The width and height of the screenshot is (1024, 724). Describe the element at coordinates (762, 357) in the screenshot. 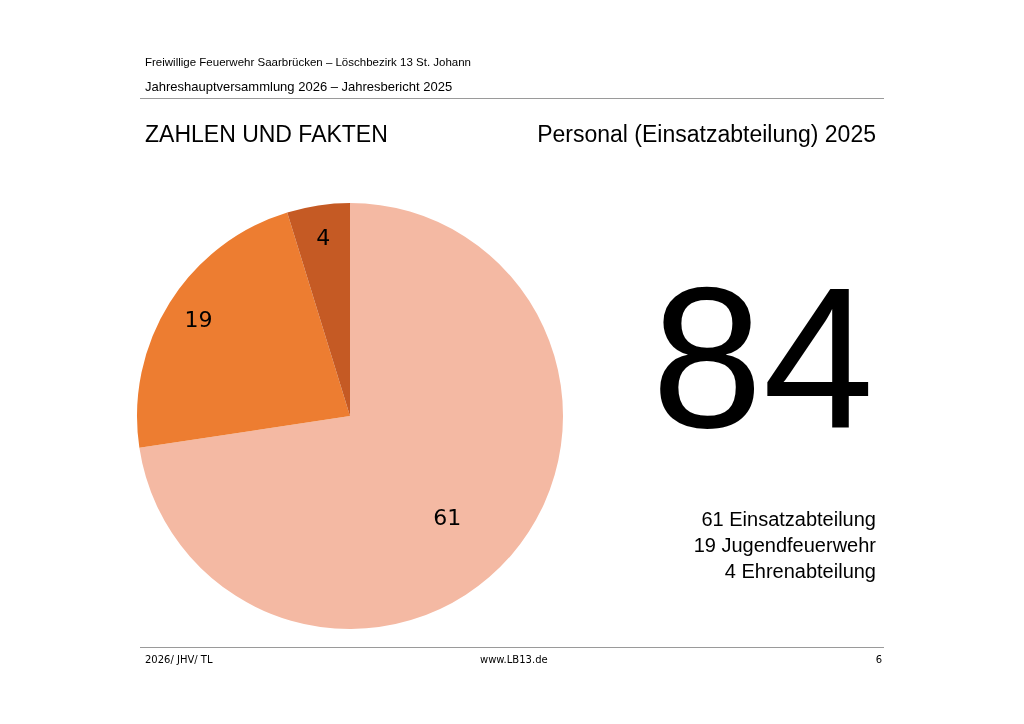

I see `text: 84` at that location.